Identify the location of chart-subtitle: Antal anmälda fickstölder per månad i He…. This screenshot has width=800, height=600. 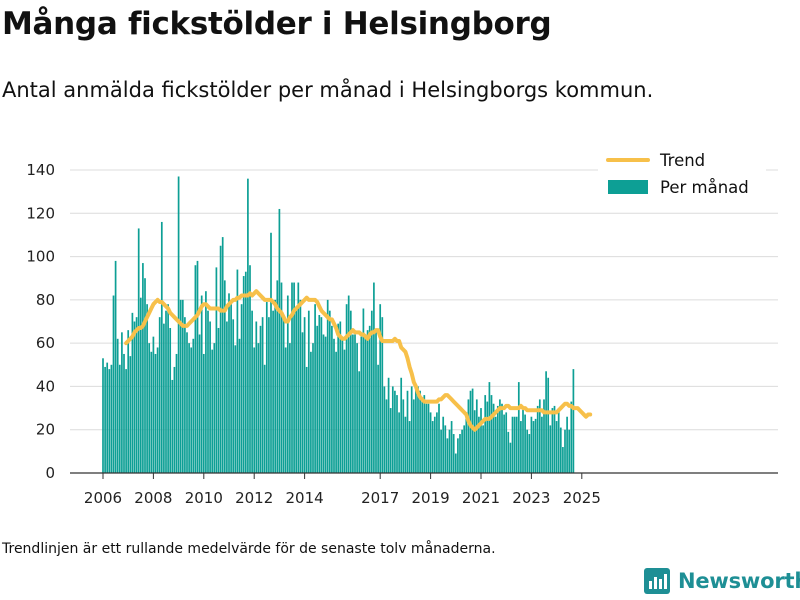
(328, 90).